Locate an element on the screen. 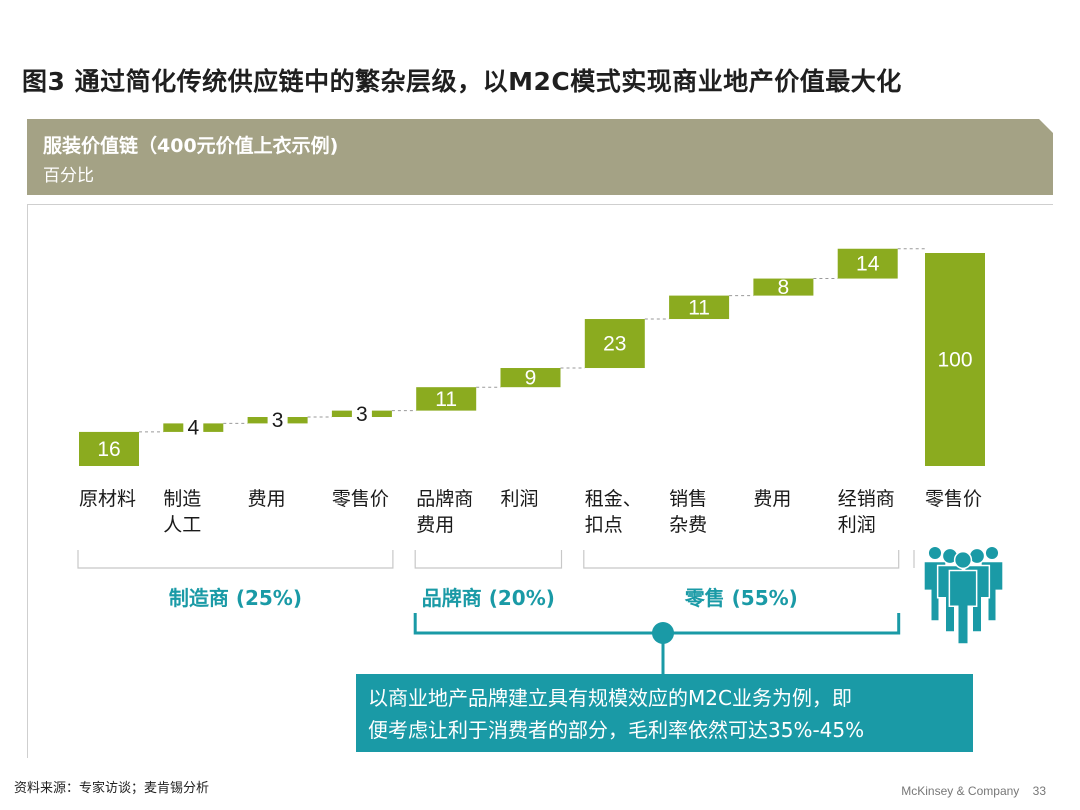  group-label: 品牌商 (20%) is located at coordinates (488, 598).